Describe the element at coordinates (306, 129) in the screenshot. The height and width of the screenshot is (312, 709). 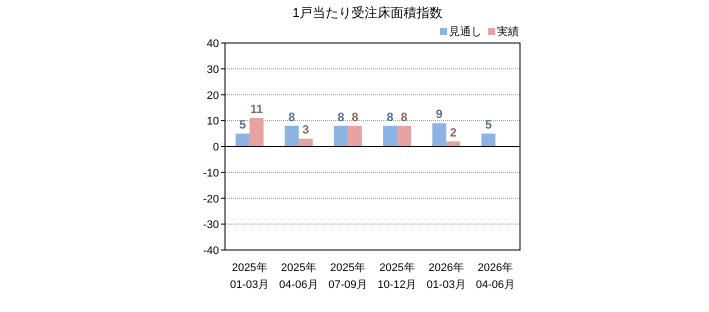
I see `data-label: 3` at that location.